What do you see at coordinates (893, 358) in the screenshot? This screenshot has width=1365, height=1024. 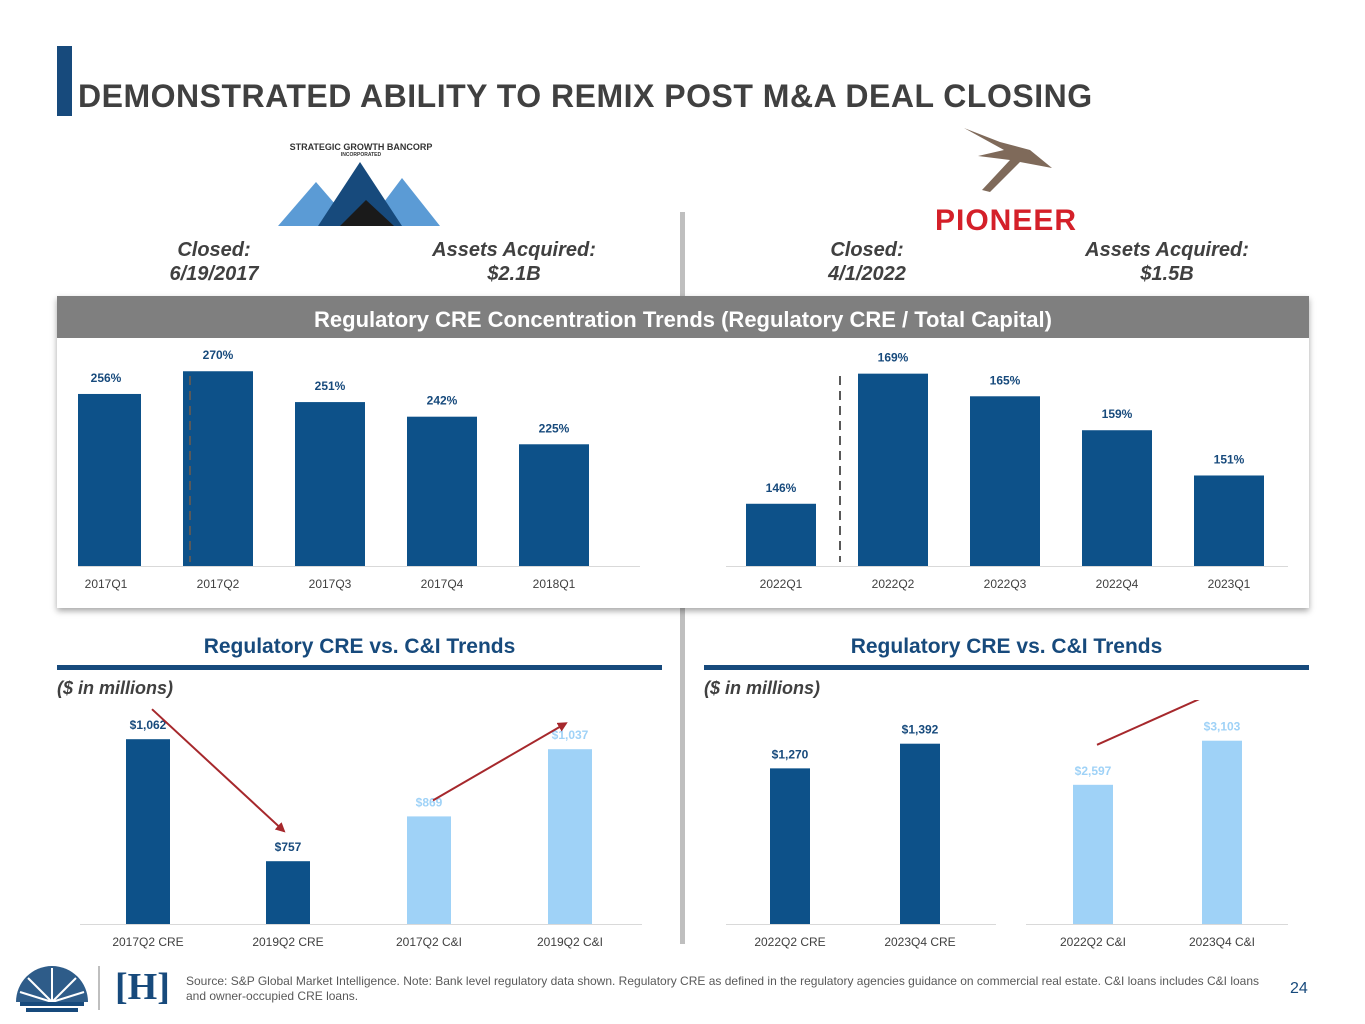 I see `data-label: 169%` at bounding box center [893, 358].